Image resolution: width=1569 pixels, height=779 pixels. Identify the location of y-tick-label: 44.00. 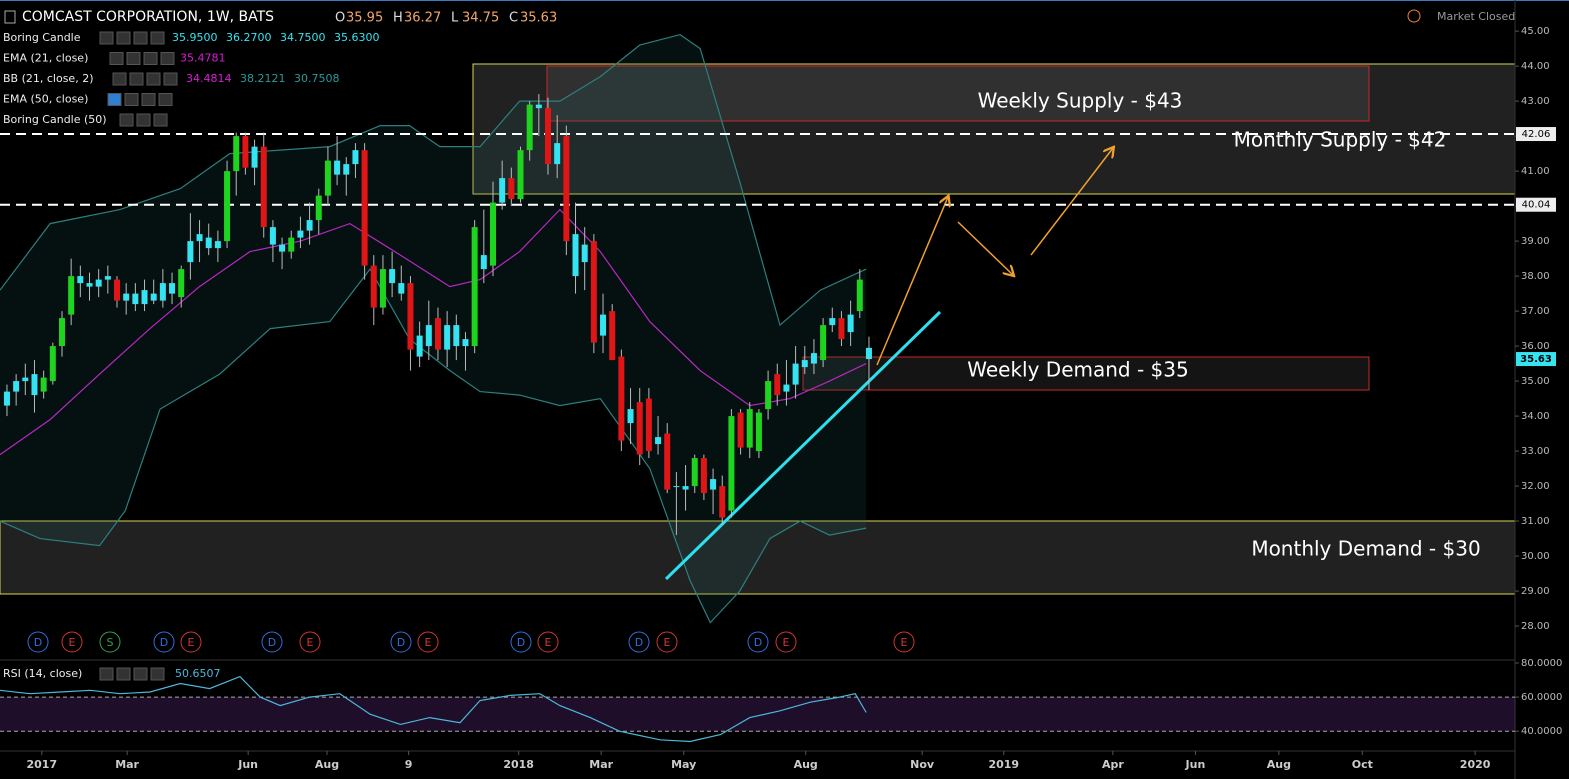
(1535, 66).